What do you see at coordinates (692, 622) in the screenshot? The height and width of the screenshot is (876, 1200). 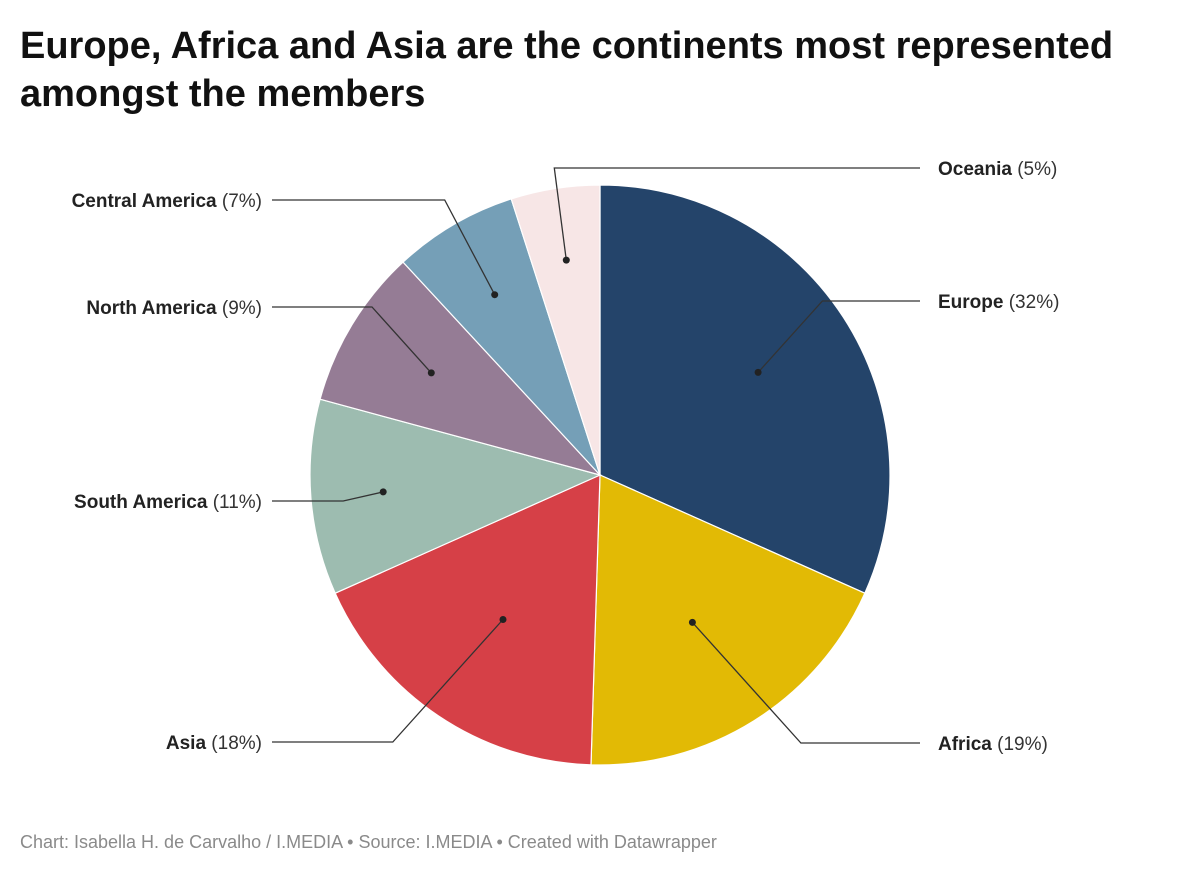 I see `leader-dot-africa` at bounding box center [692, 622].